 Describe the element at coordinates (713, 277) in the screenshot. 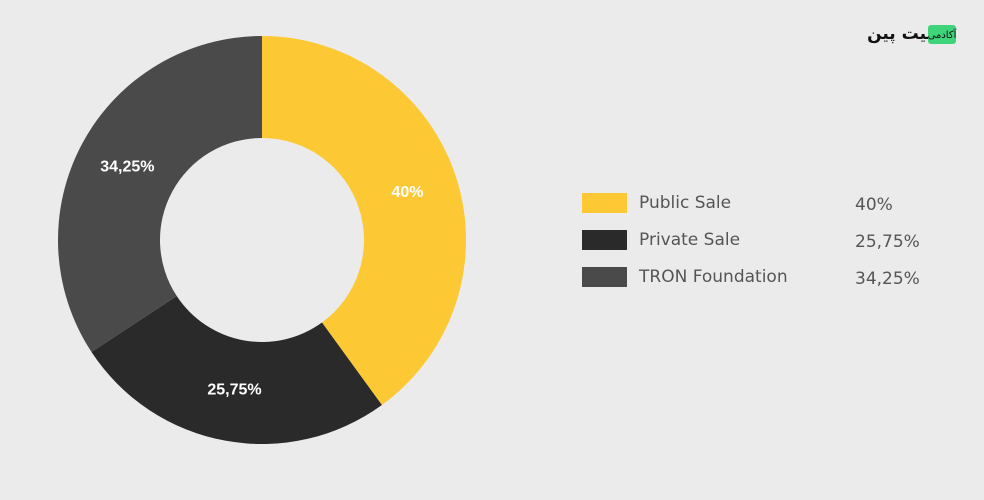

I see `legend-label: TRON Foundation` at that location.